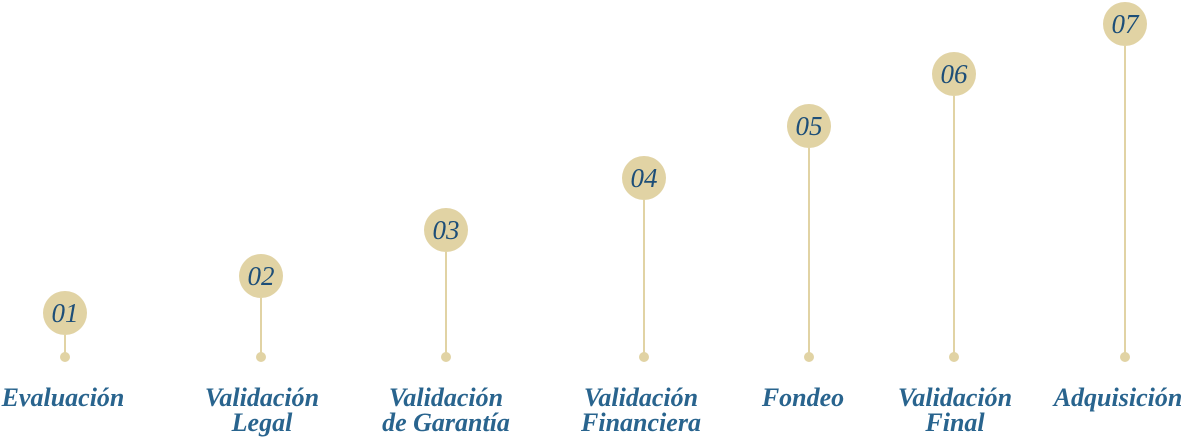 The width and height of the screenshot is (1181, 437). What do you see at coordinates (641, 410) in the screenshot?
I see `step-4-label: Validación Financiera` at bounding box center [641, 410].